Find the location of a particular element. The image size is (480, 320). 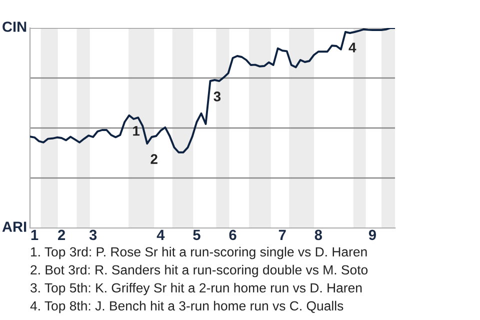

x-tick-label: 8 is located at coordinates (318, 235).